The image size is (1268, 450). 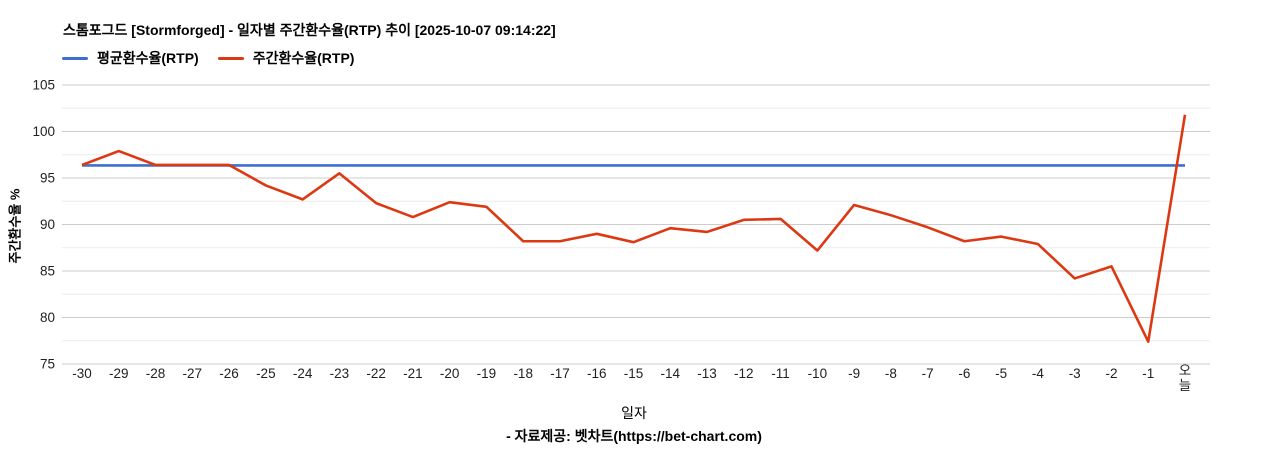 I want to click on x-tick-label: -24, so click(x=303, y=373).